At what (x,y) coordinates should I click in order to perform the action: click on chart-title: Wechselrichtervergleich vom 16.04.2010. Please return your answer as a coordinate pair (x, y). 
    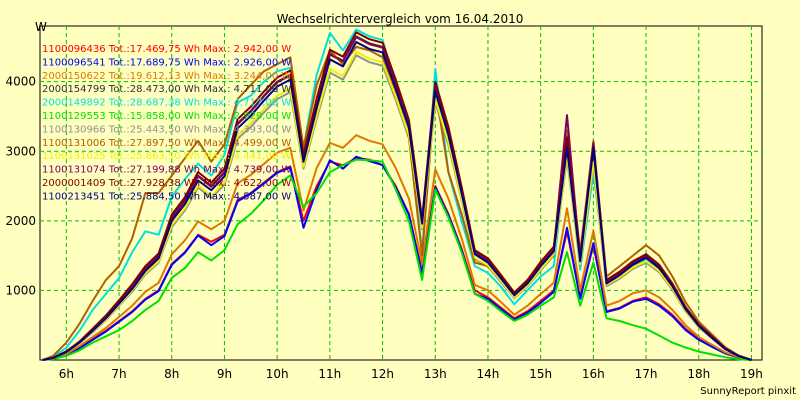
    Looking at the image, I should click on (400, 19).